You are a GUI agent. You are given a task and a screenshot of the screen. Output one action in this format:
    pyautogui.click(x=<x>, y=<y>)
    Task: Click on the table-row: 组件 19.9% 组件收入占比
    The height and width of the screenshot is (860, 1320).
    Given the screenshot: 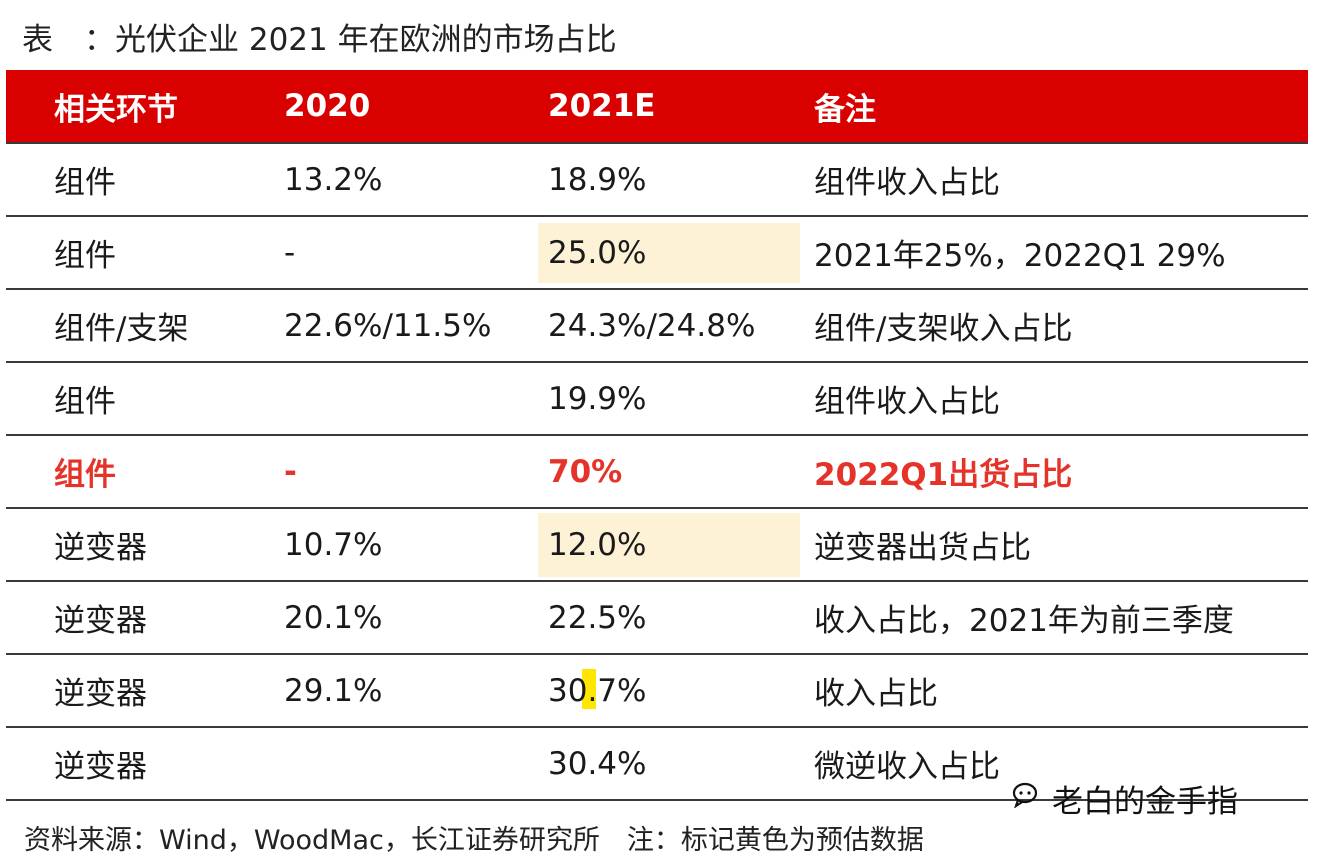 What is the action you would take?
    pyautogui.click(x=657, y=397)
    